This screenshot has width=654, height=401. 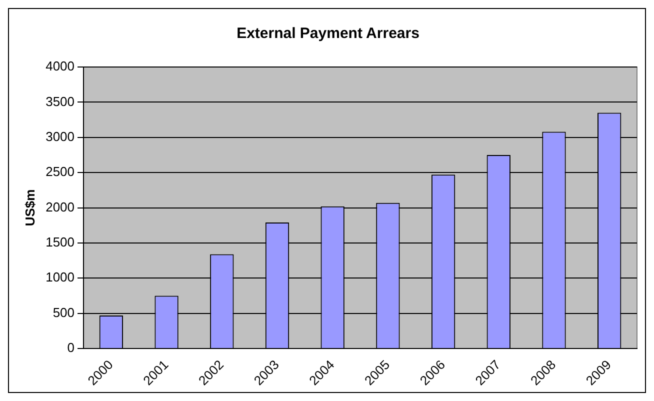 I want to click on y-tick-label: 3000, so click(x=60, y=136).